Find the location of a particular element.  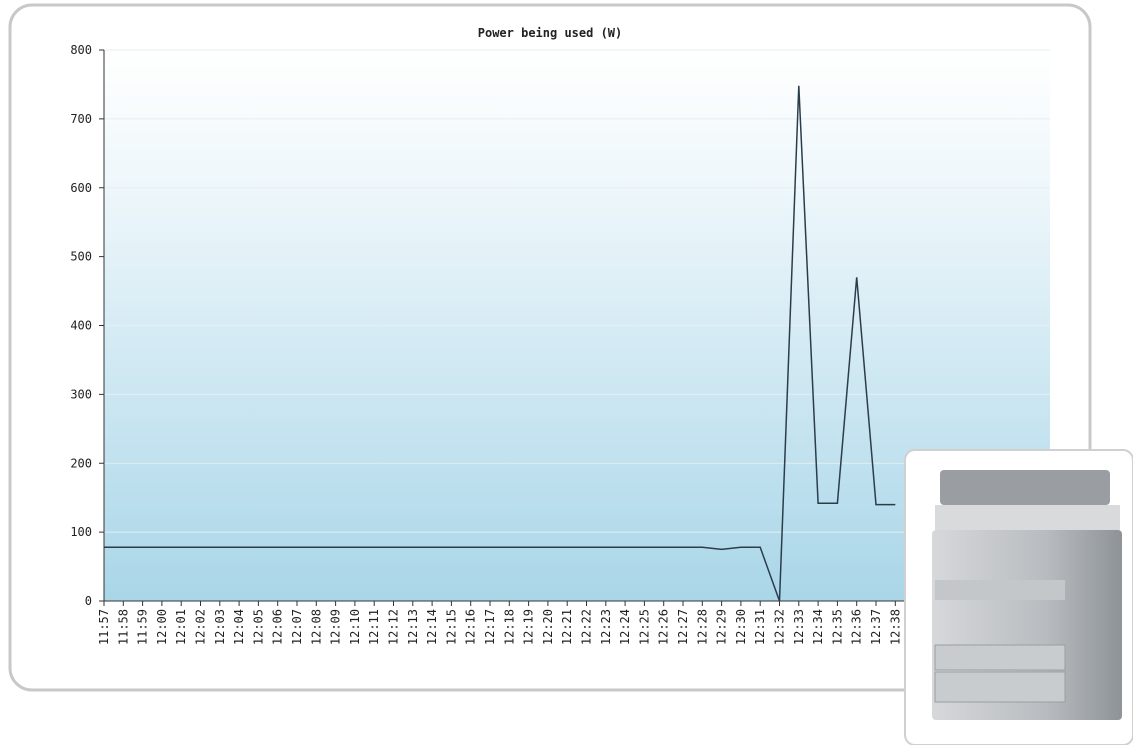

x-tick-label: 12:20 is located at coordinates (548, 627).